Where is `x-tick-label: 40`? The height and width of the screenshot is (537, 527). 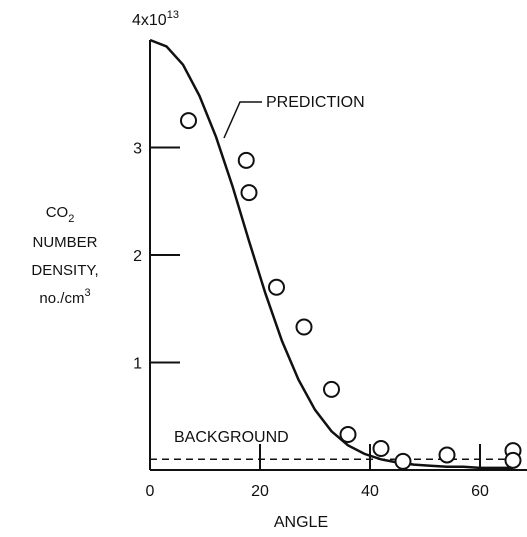 x-tick-label: 40 is located at coordinates (370, 491).